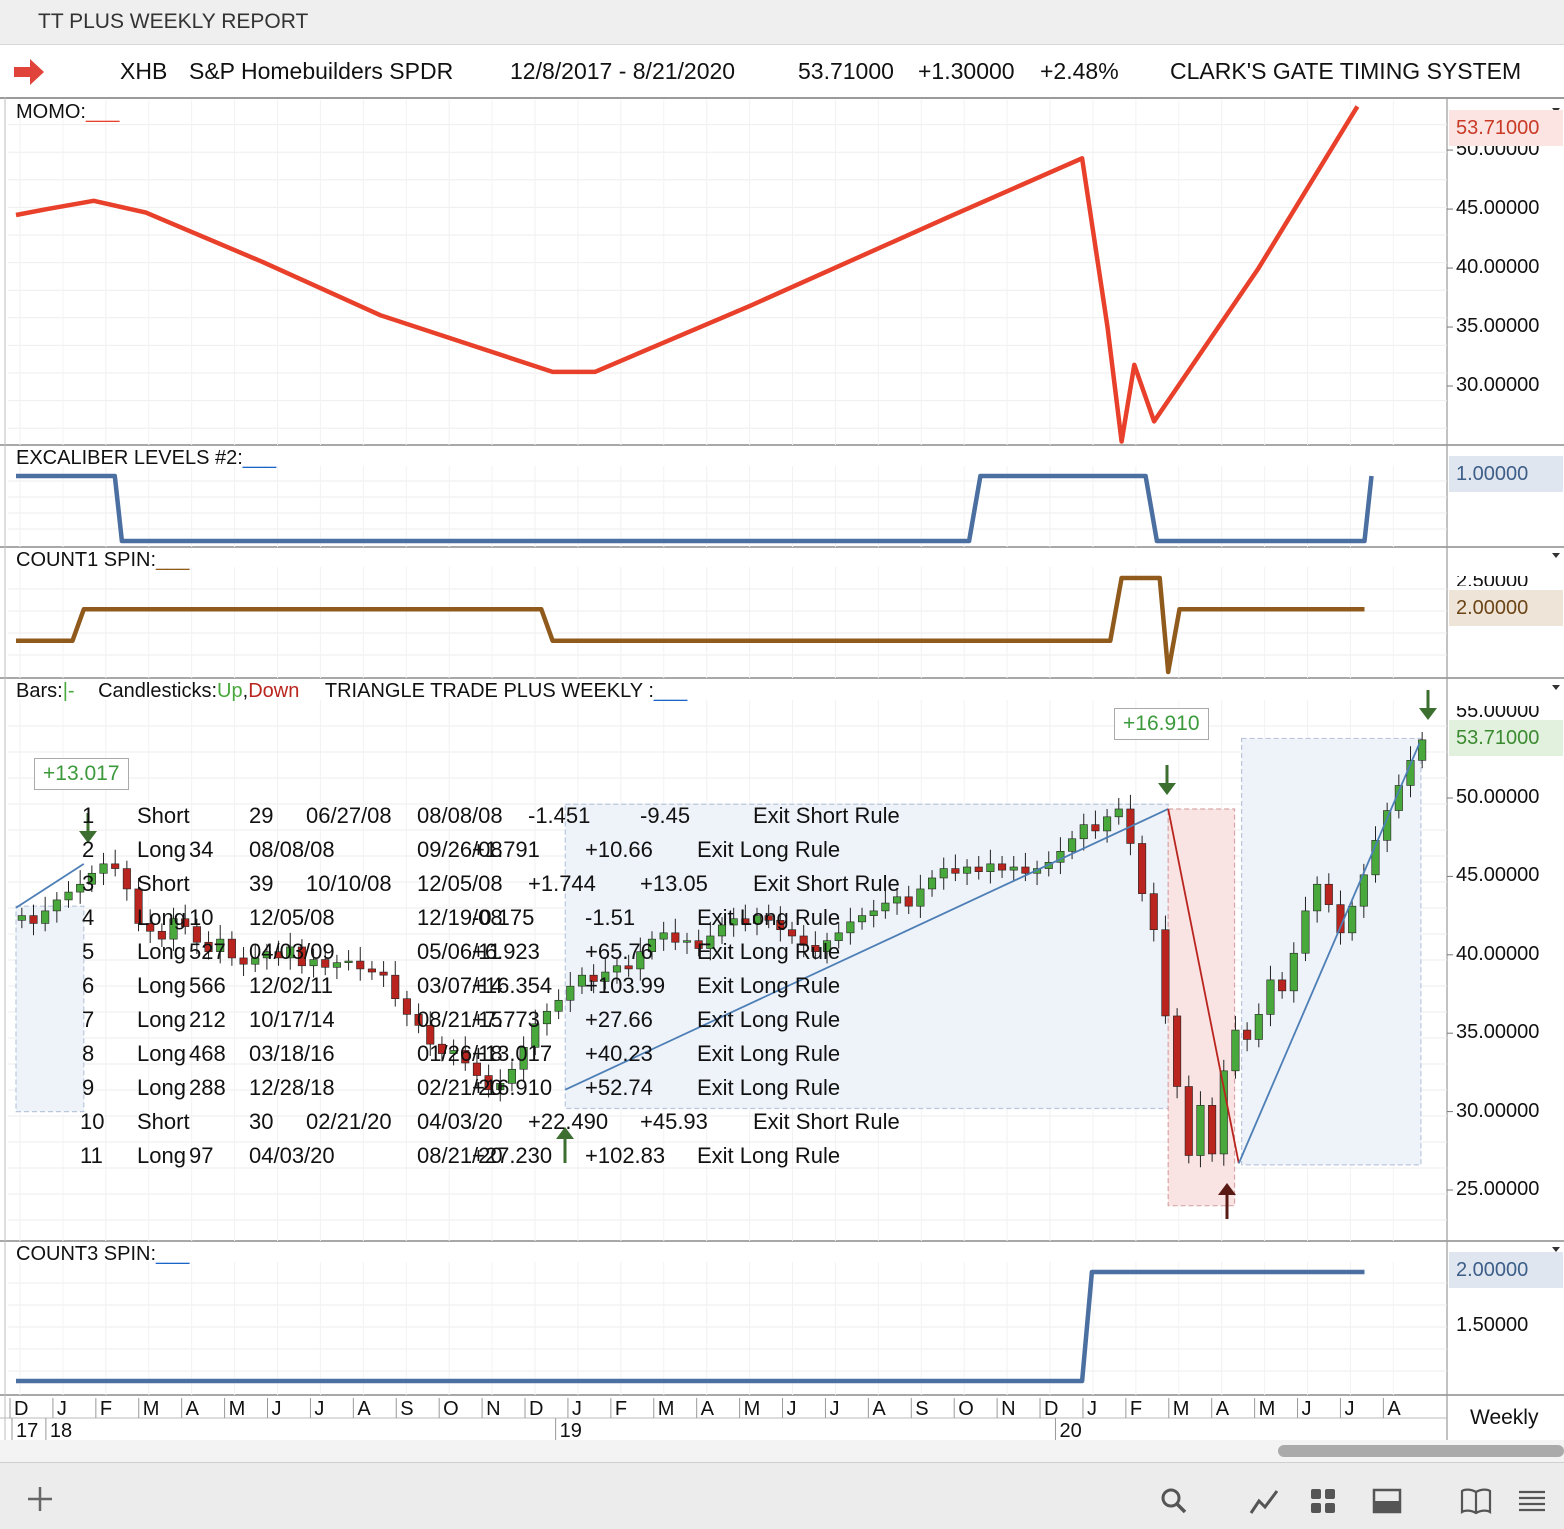 The width and height of the screenshot is (1564, 1529). Describe the element at coordinates (161, 1019) in the screenshot. I see `trade-side: Long` at that location.